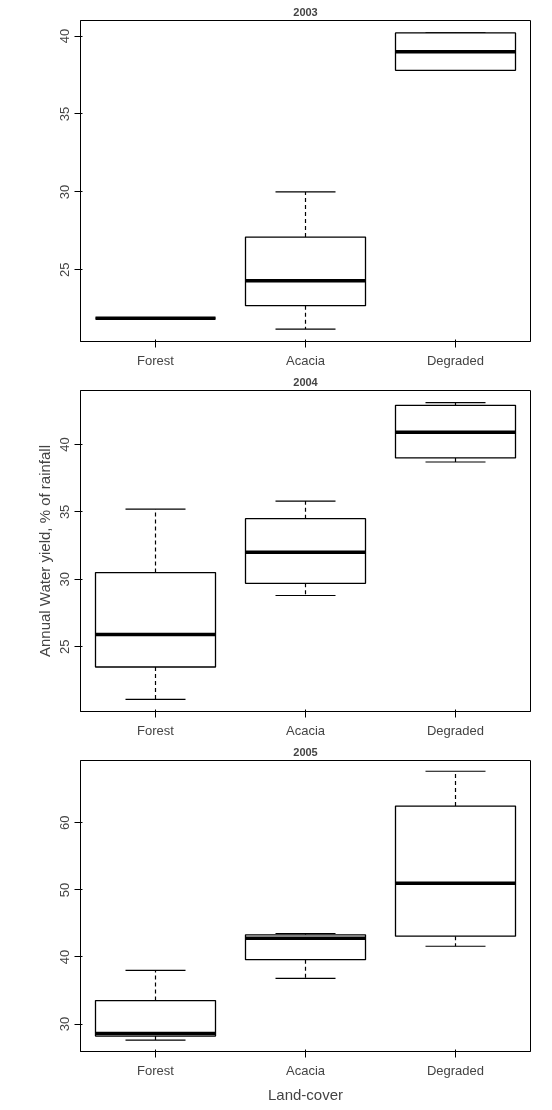 The image size is (552, 1110). I want to click on y-axis-title: Annual Water yield, % of rainfall, so click(44, 551).